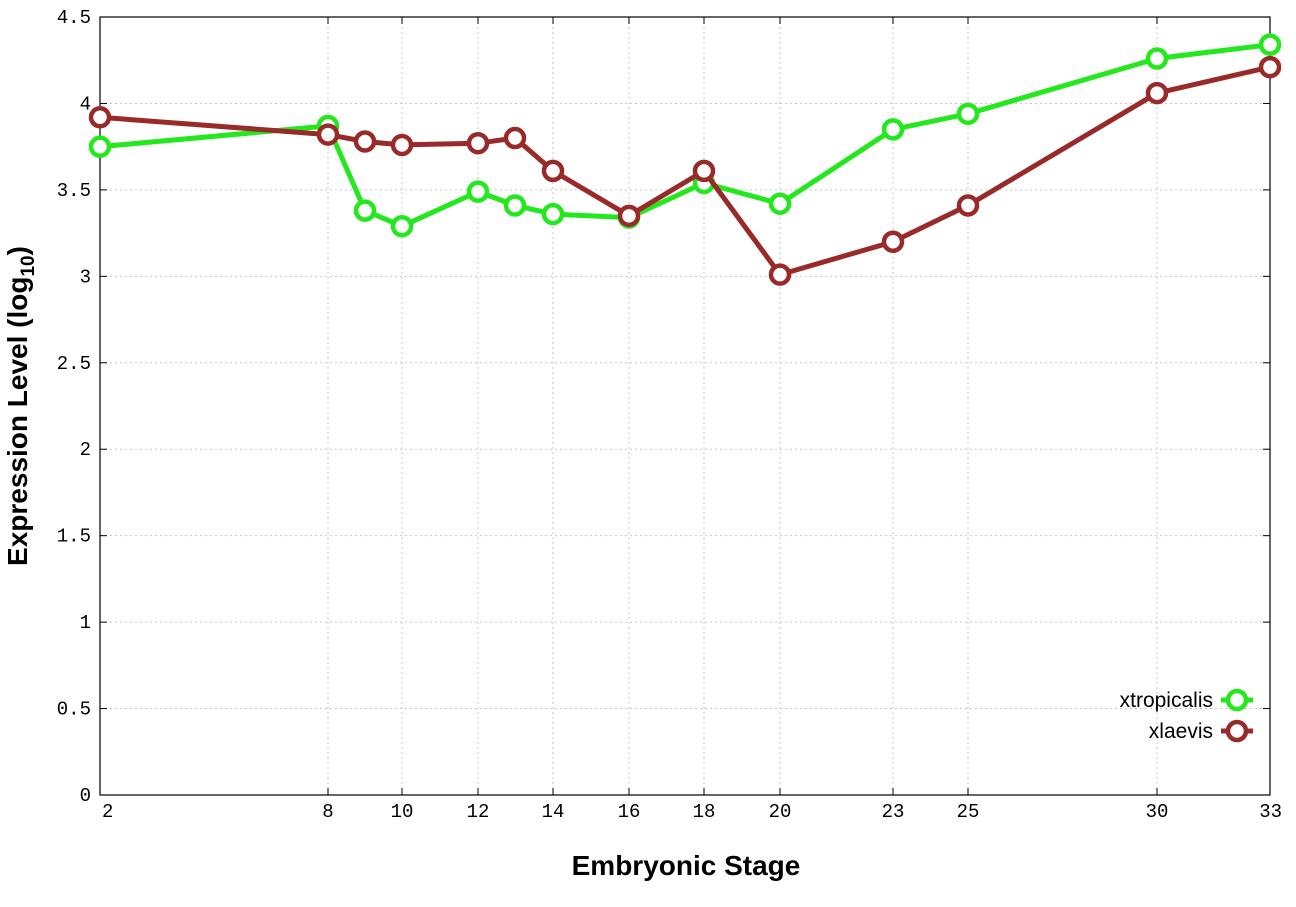 The width and height of the screenshot is (1296, 907). I want to click on y-axis-title-suffix: ), so click(17, 250).